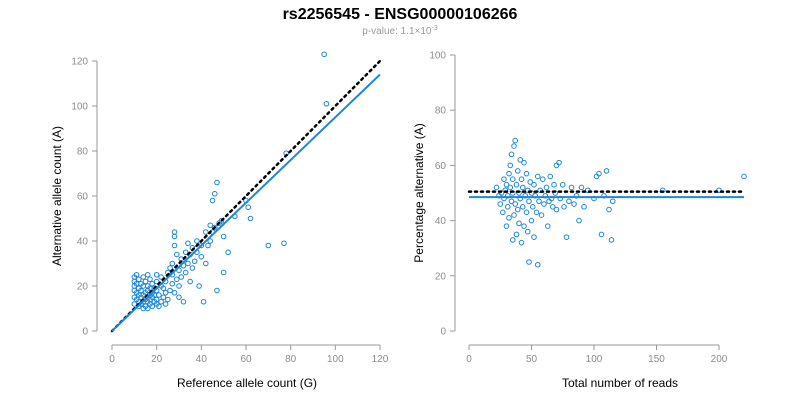  Describe the element at coordinates (380, 359) in the screenshot. I see `left-x-tick-label: 120` at that location.